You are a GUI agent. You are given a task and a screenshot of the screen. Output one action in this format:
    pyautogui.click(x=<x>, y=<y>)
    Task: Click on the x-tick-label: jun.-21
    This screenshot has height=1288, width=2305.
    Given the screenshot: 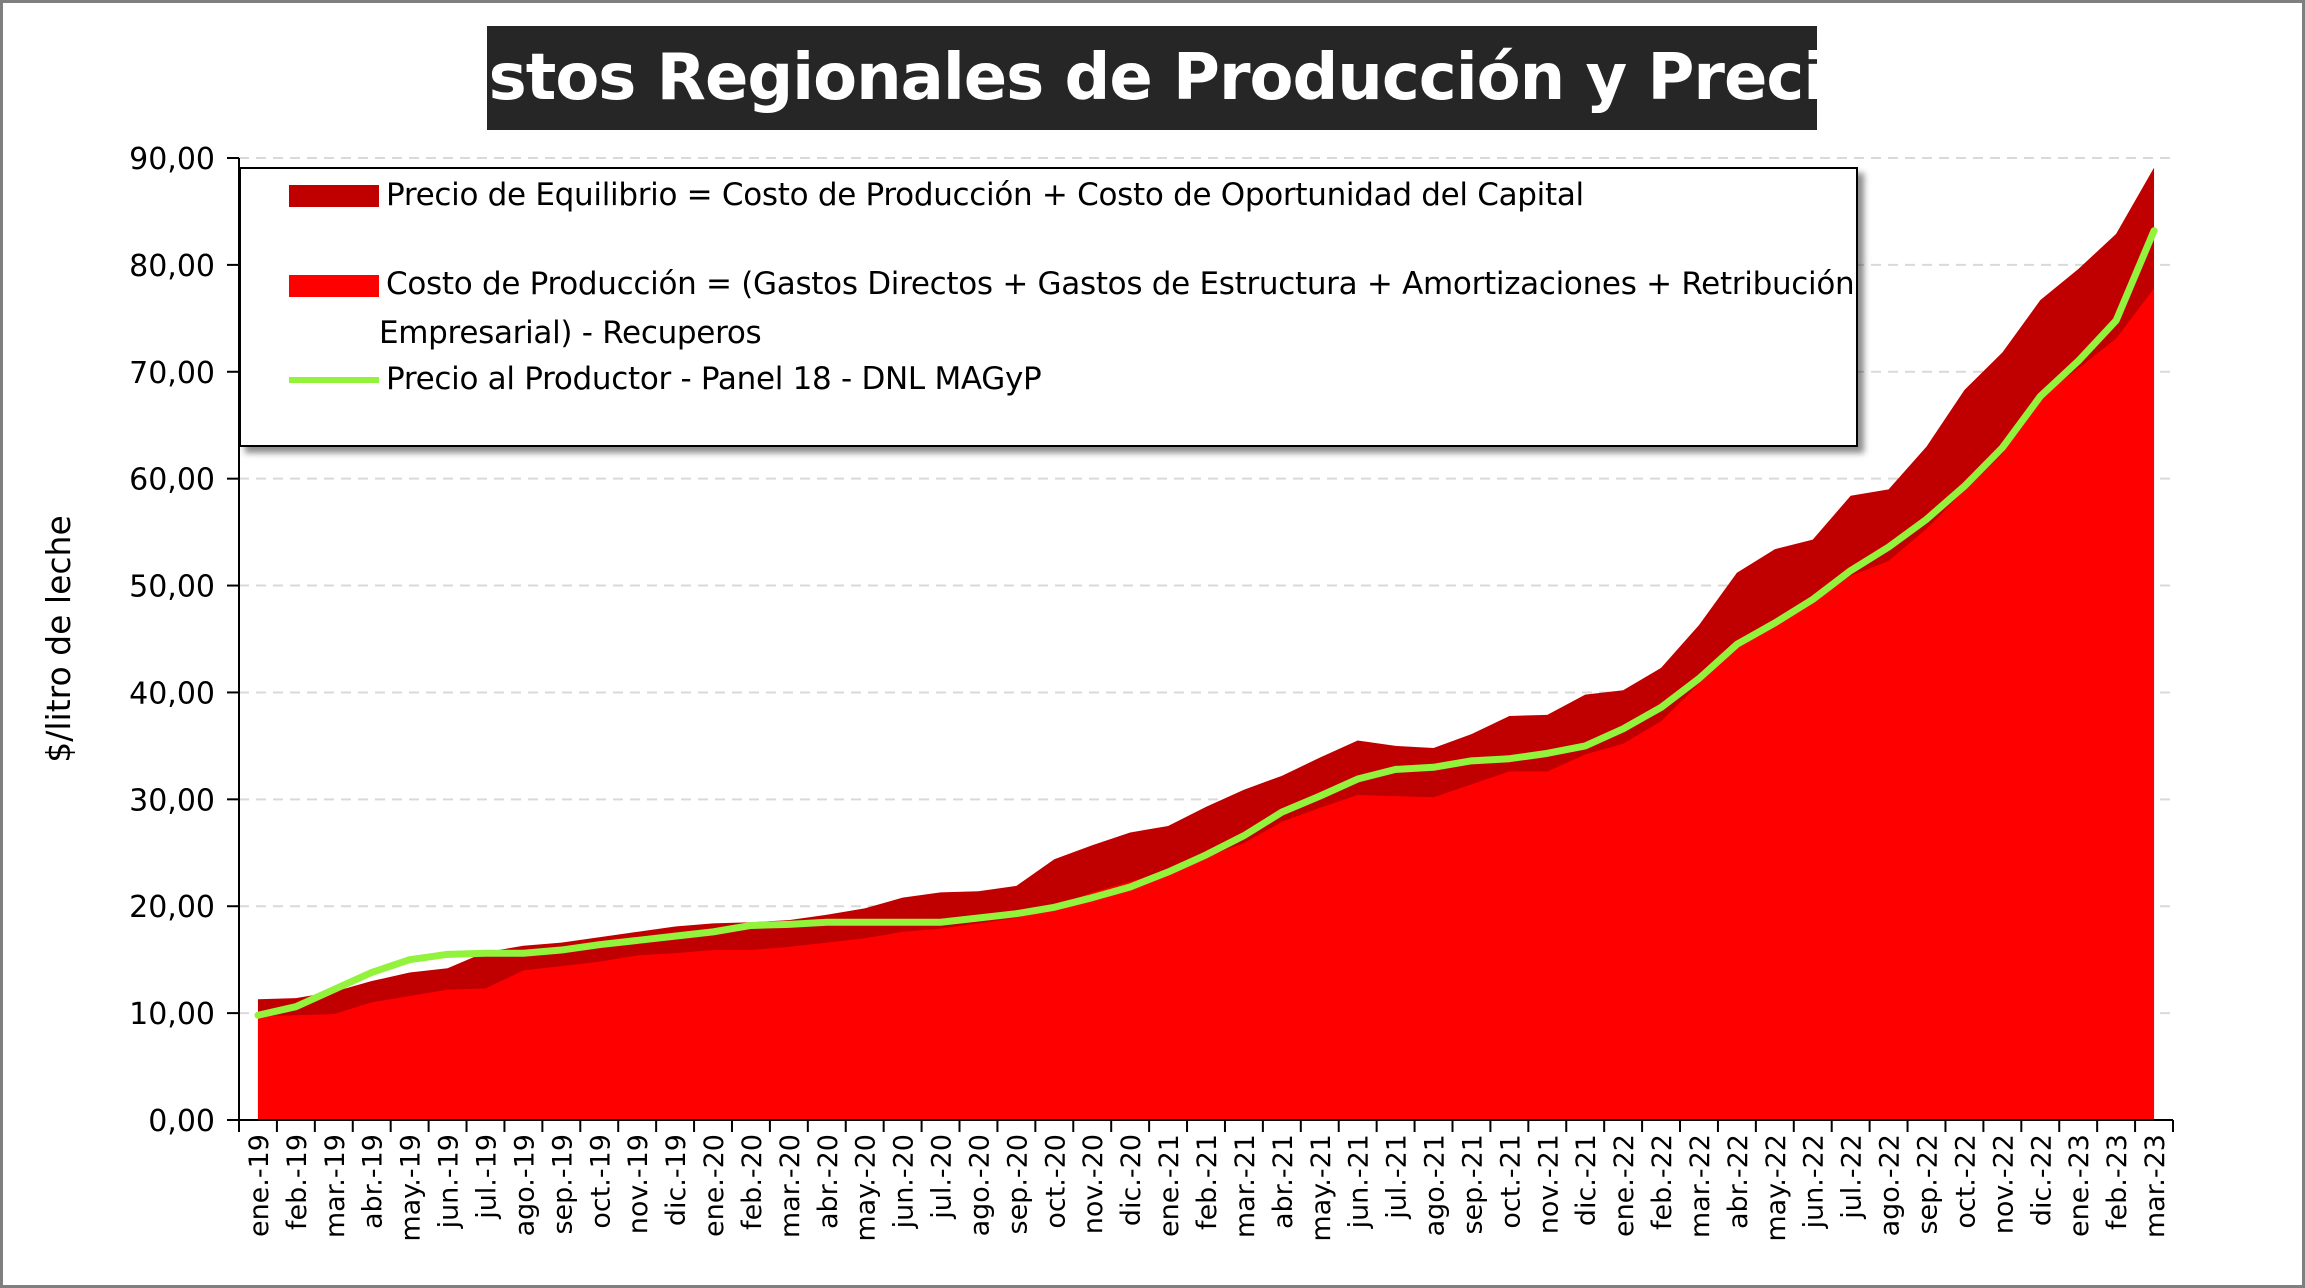 What is the action you would take?
    pyautogui.click(x=1359, y=1181)
    